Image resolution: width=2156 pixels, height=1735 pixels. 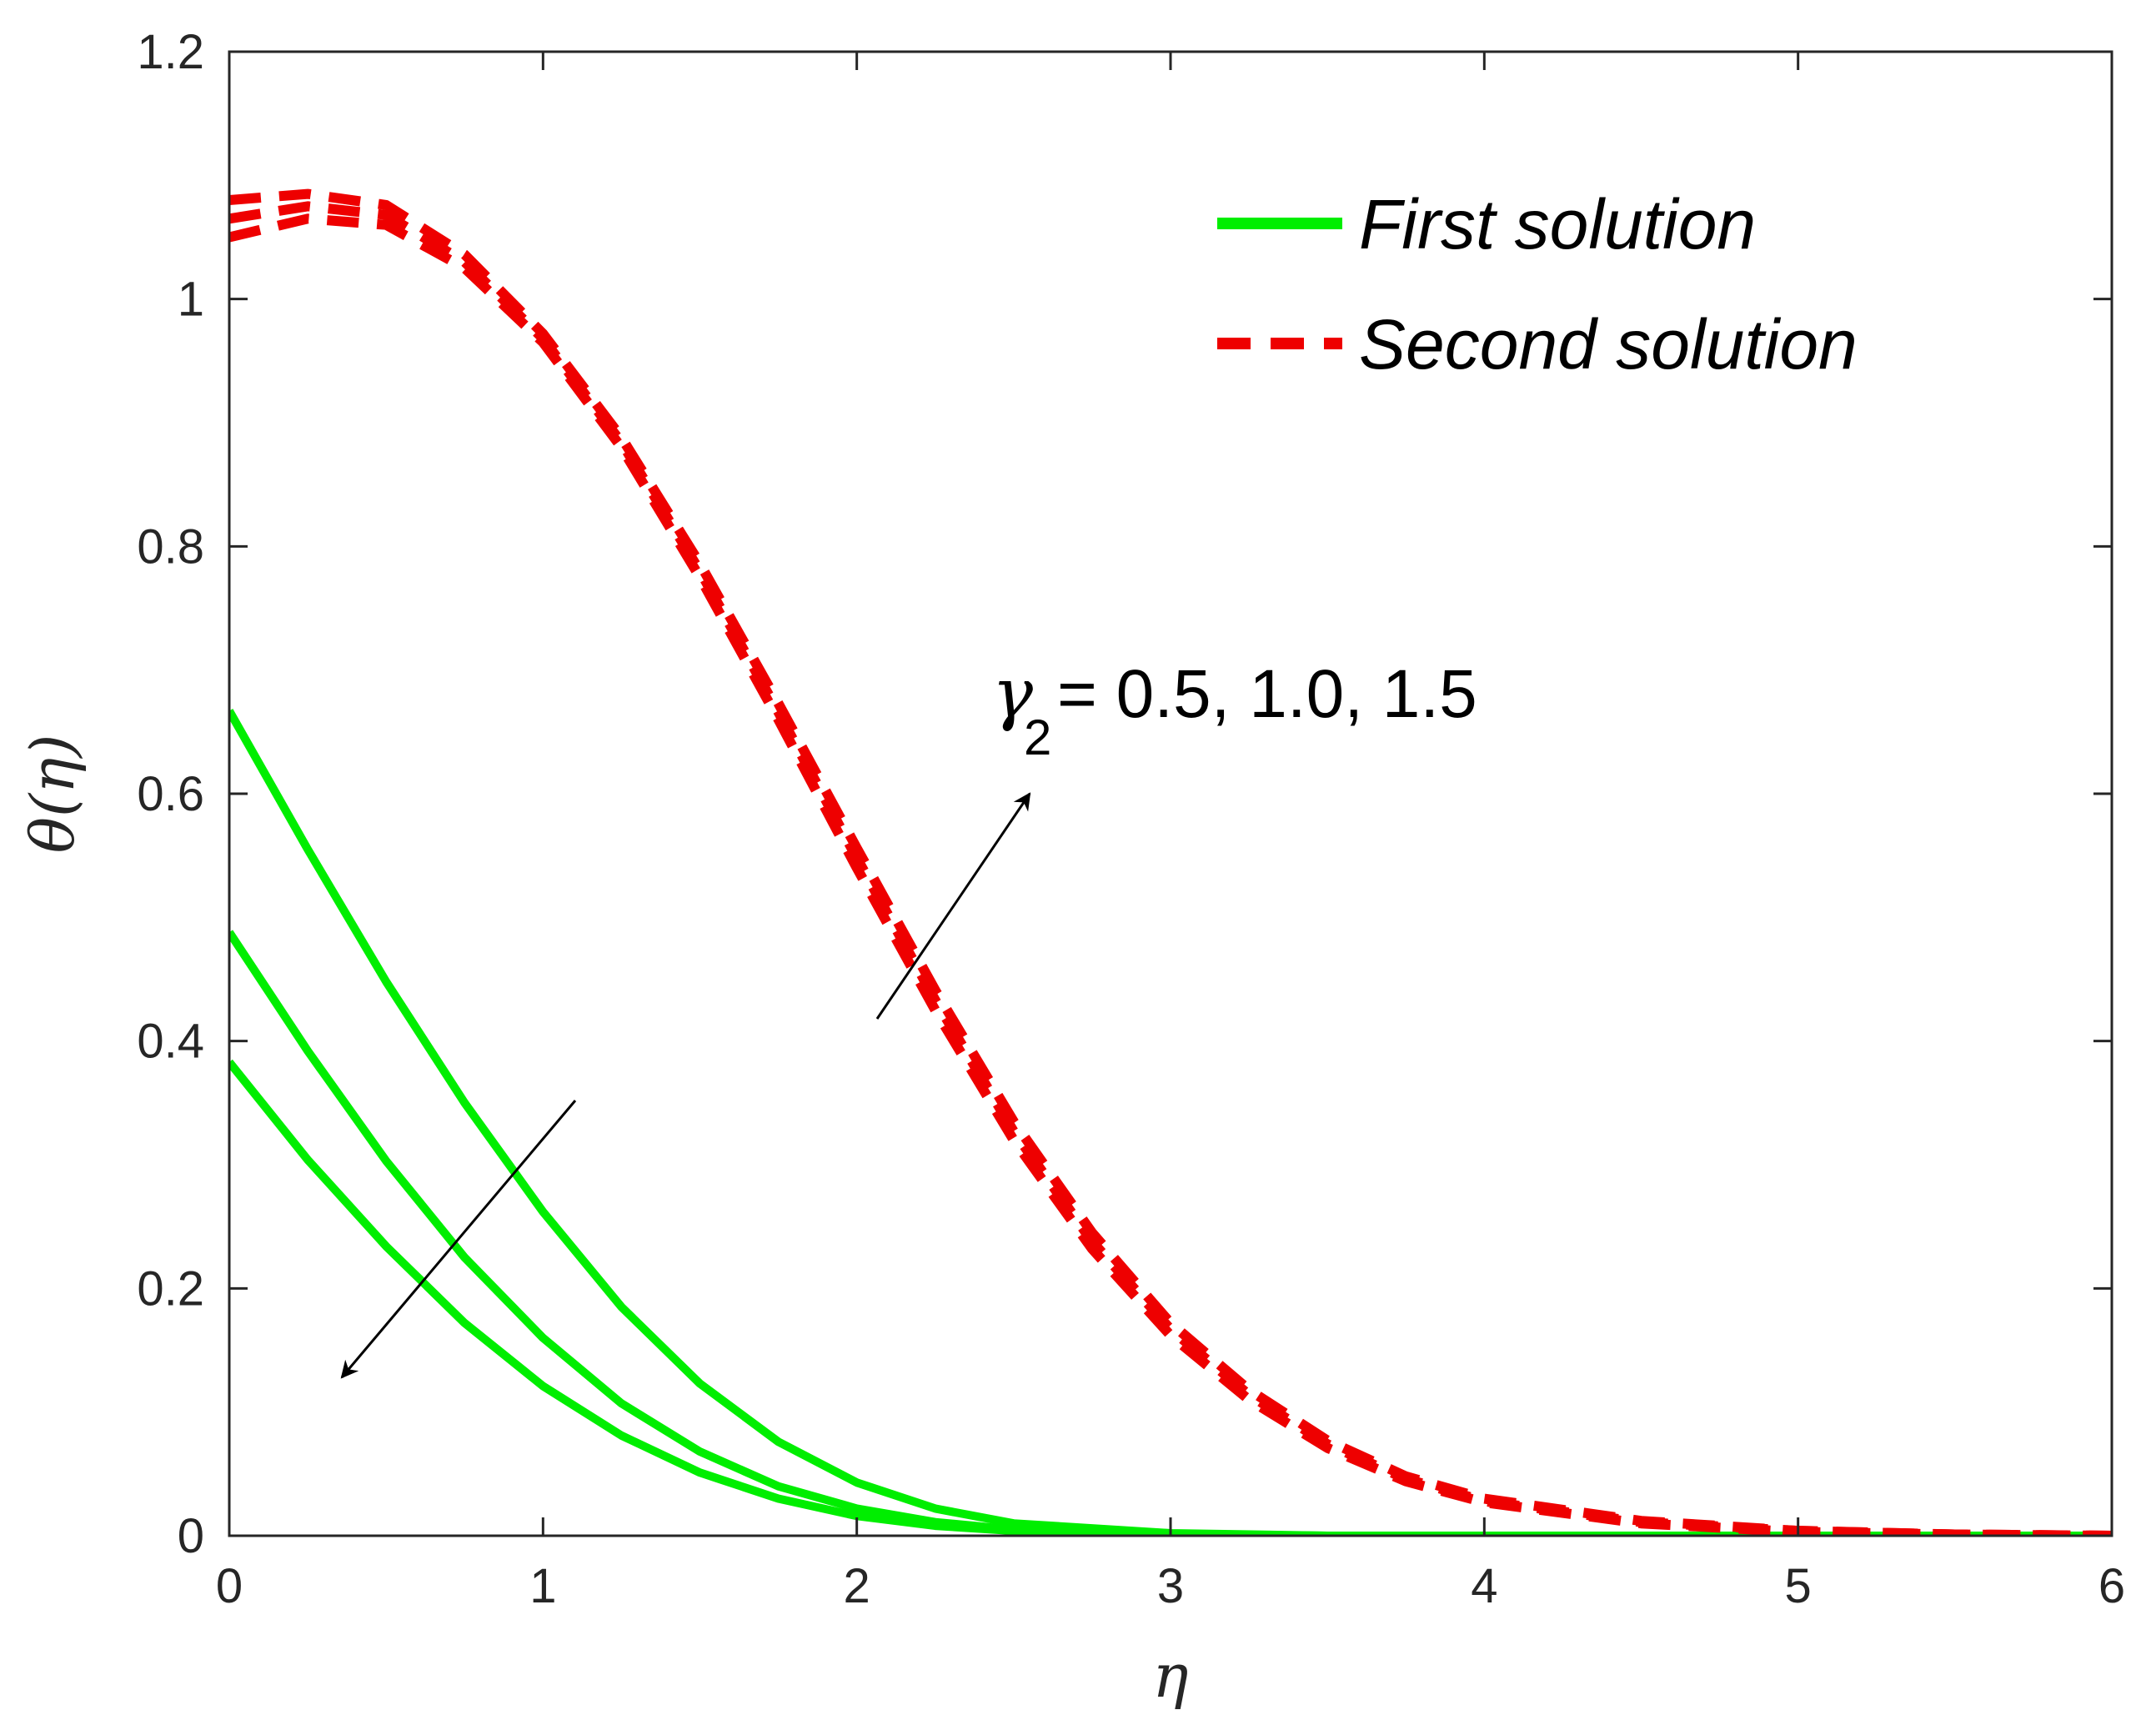 What do you see at coordinates (1608, 344) in the screenshot?
I see `legend-label-second: Second solution` at bounding box center [1608, 344].